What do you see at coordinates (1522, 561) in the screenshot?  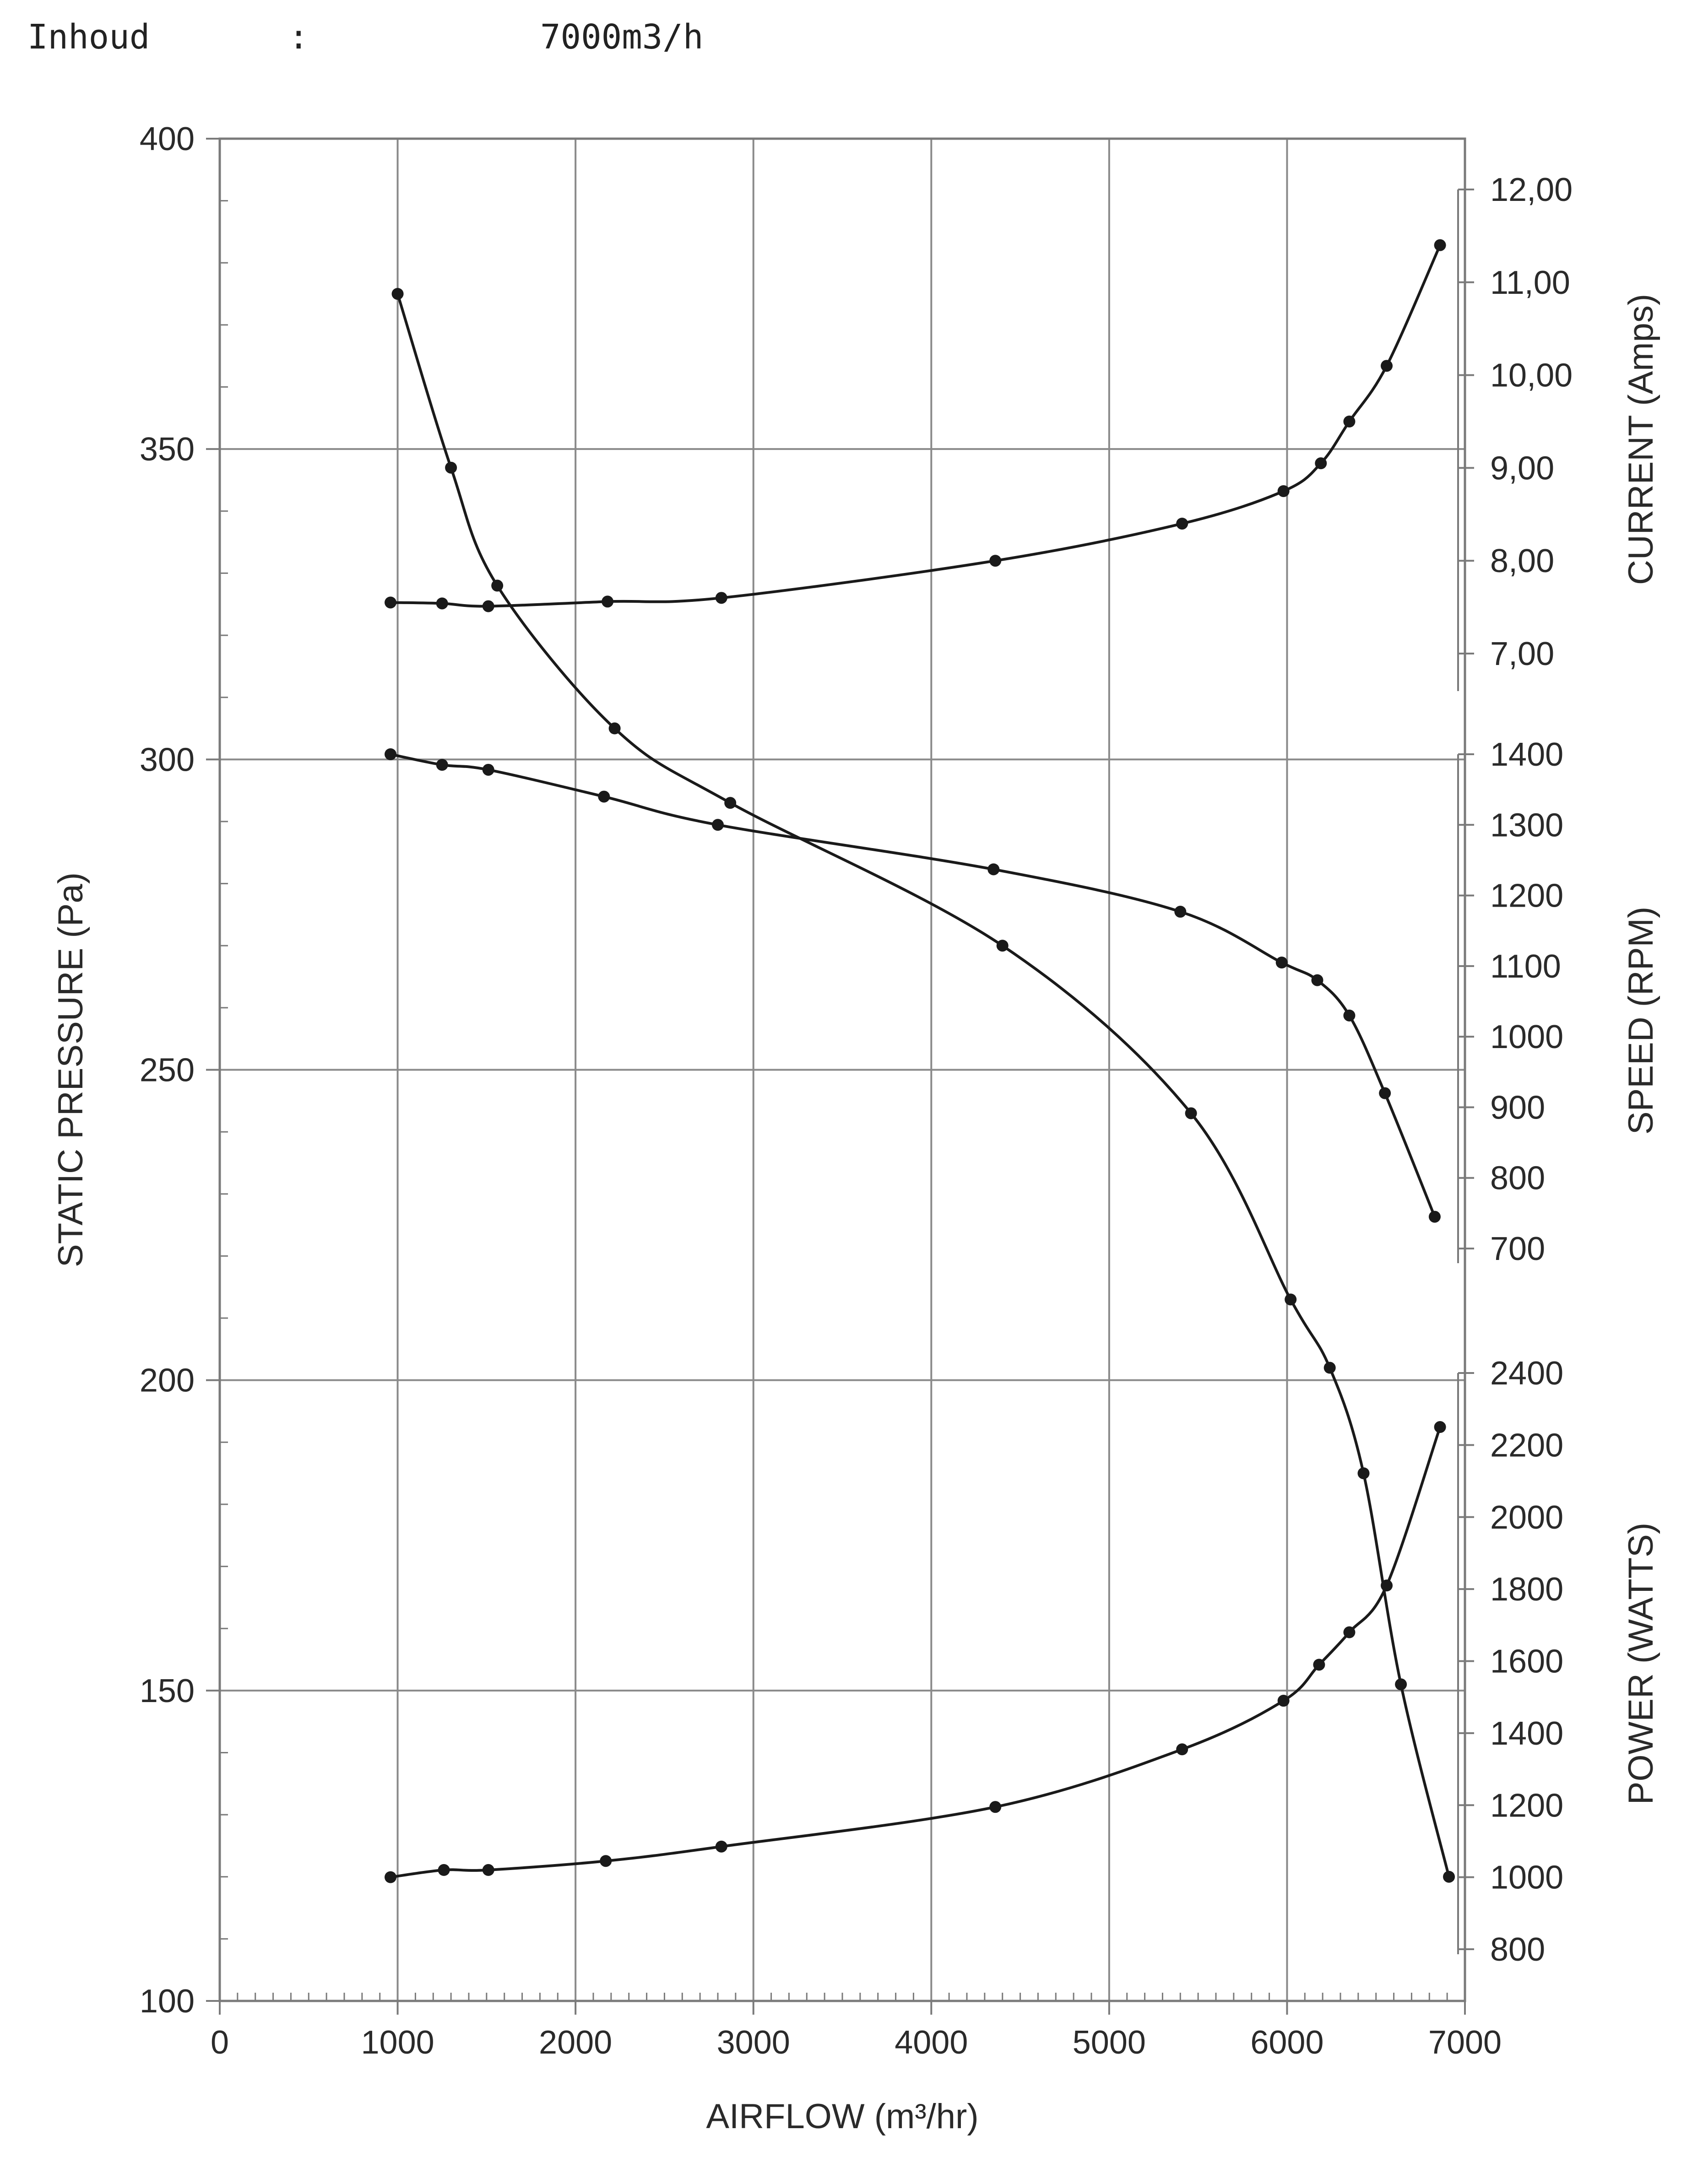 I see `right-tick-label: 8,00` at bounding box center [1522, 561].